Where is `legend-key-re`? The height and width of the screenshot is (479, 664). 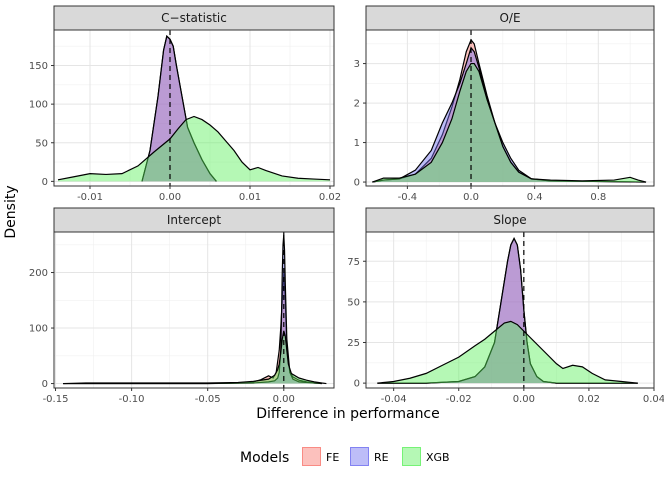 legend-key-re is located at coordinates (359, 456).